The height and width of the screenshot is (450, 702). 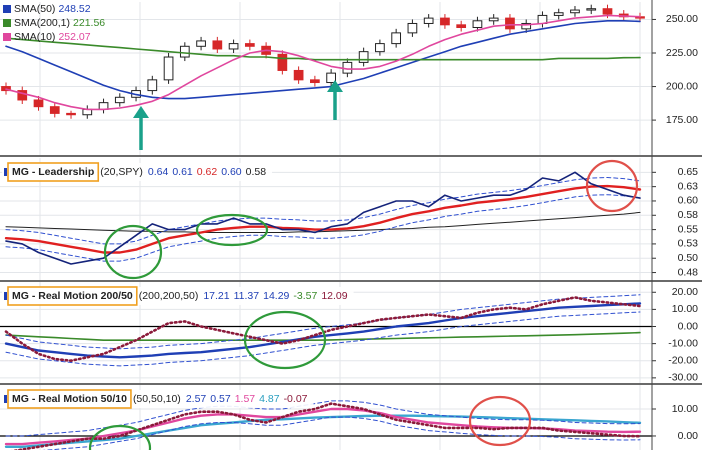 I want to click on y-tick-label: 0.55, so click(x=688, y=229).